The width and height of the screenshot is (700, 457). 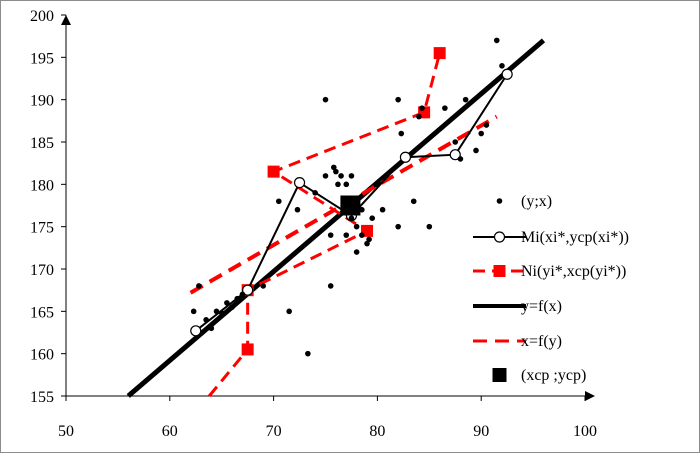 I want to click on y-tick-label: 170, so click(x=42, y=270).